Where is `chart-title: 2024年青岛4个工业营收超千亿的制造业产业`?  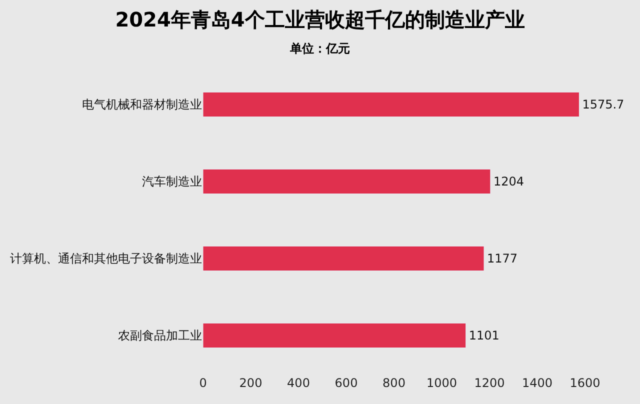
chart-title: 2024年青岛4个工业营收超千亿的制造业产业 is located at coordinates (320, 19).